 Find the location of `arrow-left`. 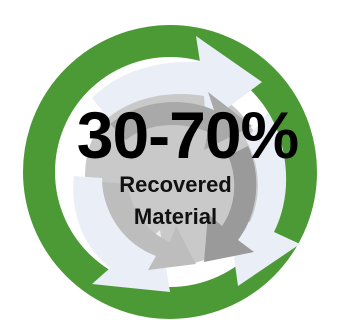

arrow-left is located at coordinates (121, 234).